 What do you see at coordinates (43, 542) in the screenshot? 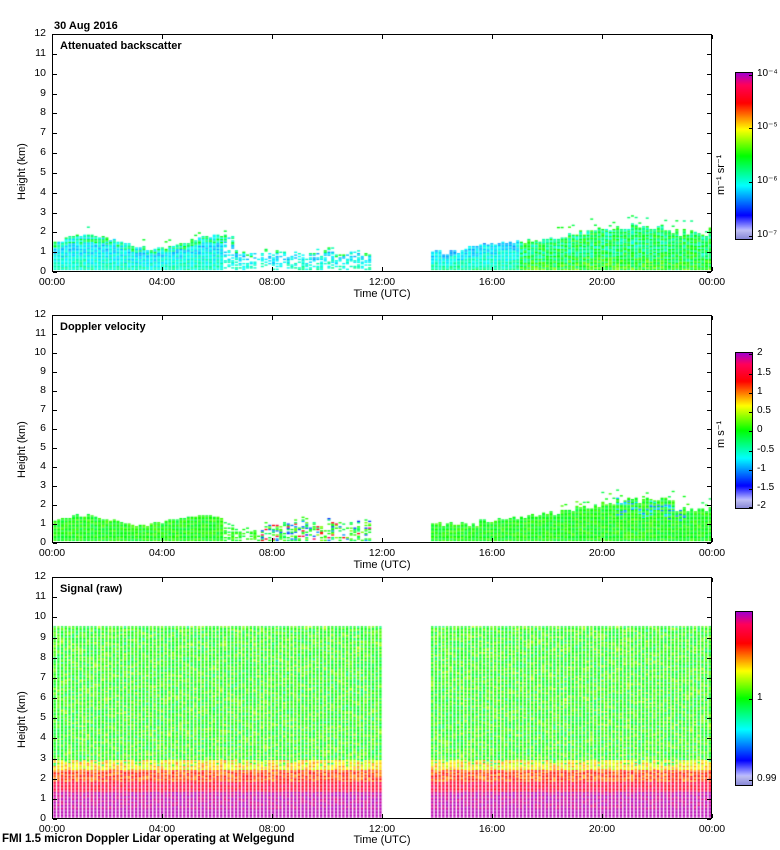
I see `y-tick-label: 0` at bounding box center [43, 542].